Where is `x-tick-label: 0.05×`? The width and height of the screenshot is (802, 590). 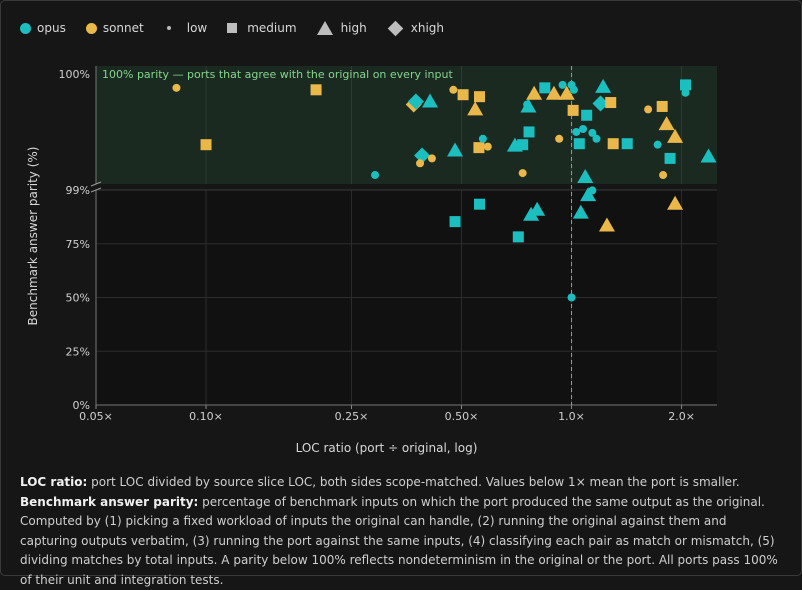
x-tick-label: 0.05× is located at coordinates (96, 416).